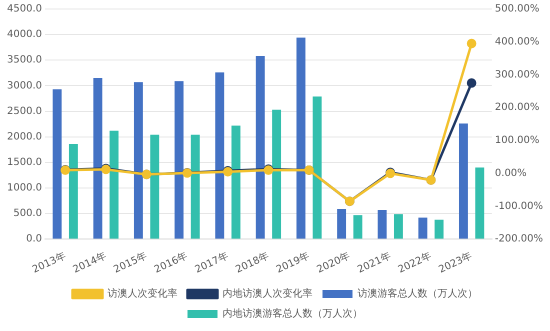  What do you see at coordinates (34, 239) in the screenshot?
I see `y-tick-label: 0.0` at bounding box center [34, 239].